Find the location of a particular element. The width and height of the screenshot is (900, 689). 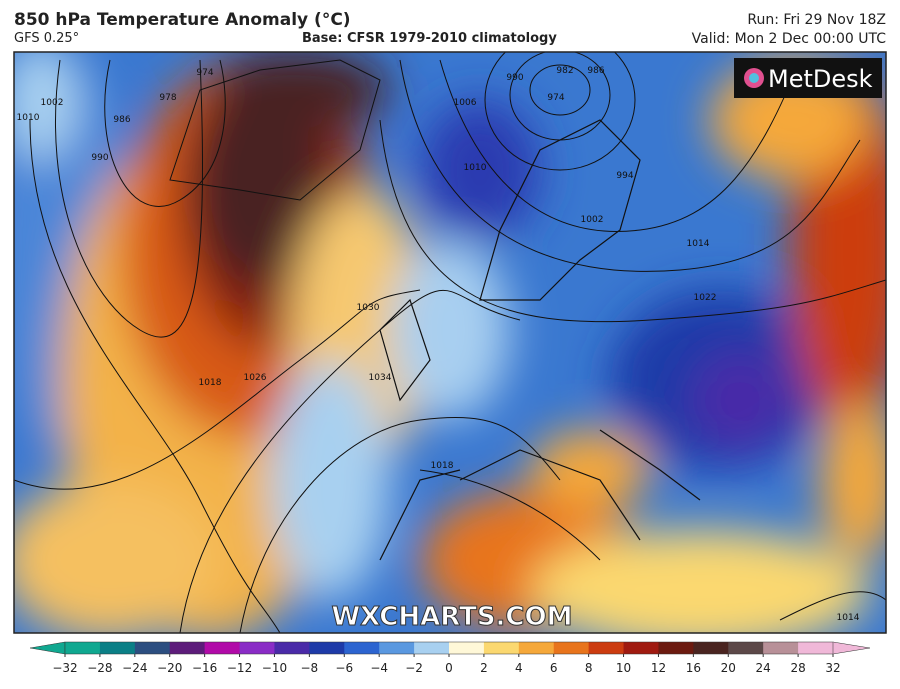

colorbar-label: −10 is located at coordinates (274, 668).